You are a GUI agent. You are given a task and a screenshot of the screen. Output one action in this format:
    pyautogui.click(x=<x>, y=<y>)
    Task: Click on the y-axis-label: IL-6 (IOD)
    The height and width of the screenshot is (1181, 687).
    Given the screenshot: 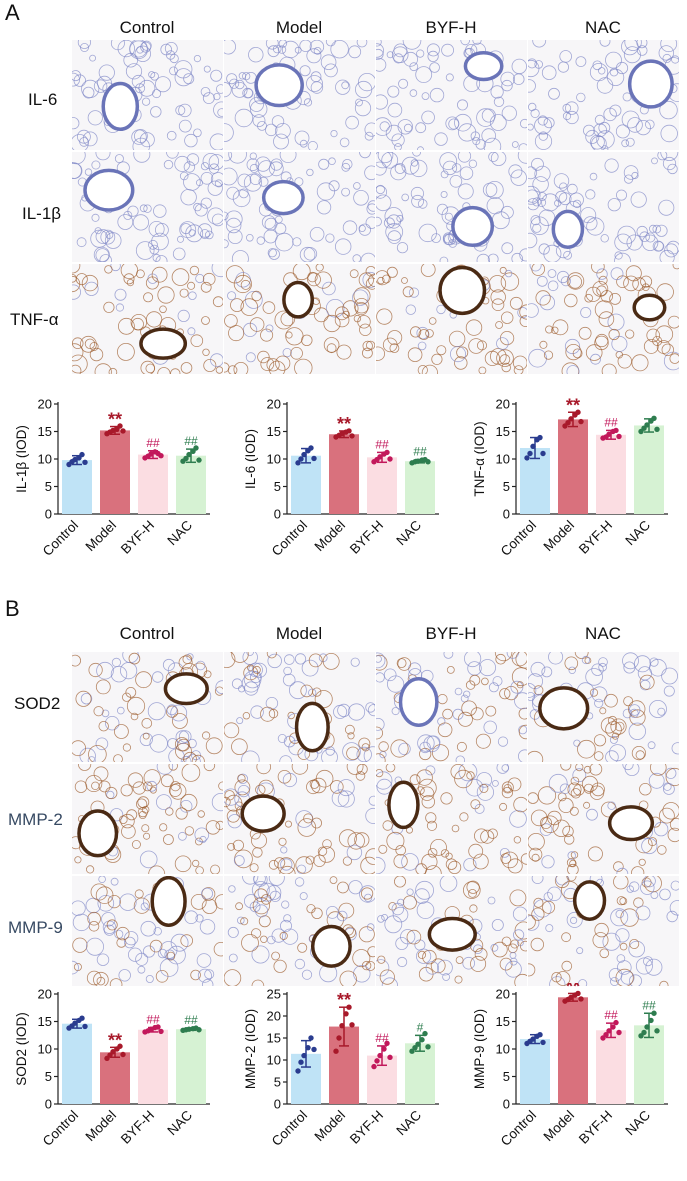 What is the action you would take?
    pyautogui.click(x=250, y=459)
    